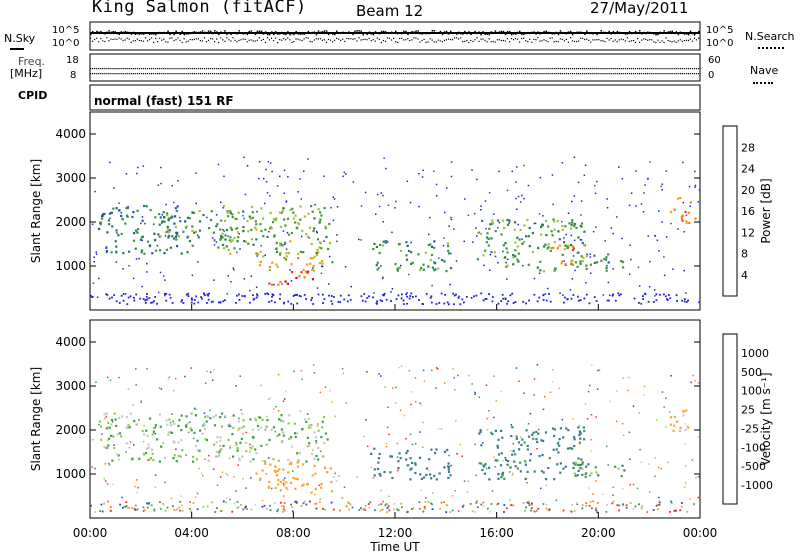 The width and height of the screenshot is (800, 554). What do you see at coordinates (573, 264) in the screenshot?
I see `region-7-cell` at bounding box center [573, 264].